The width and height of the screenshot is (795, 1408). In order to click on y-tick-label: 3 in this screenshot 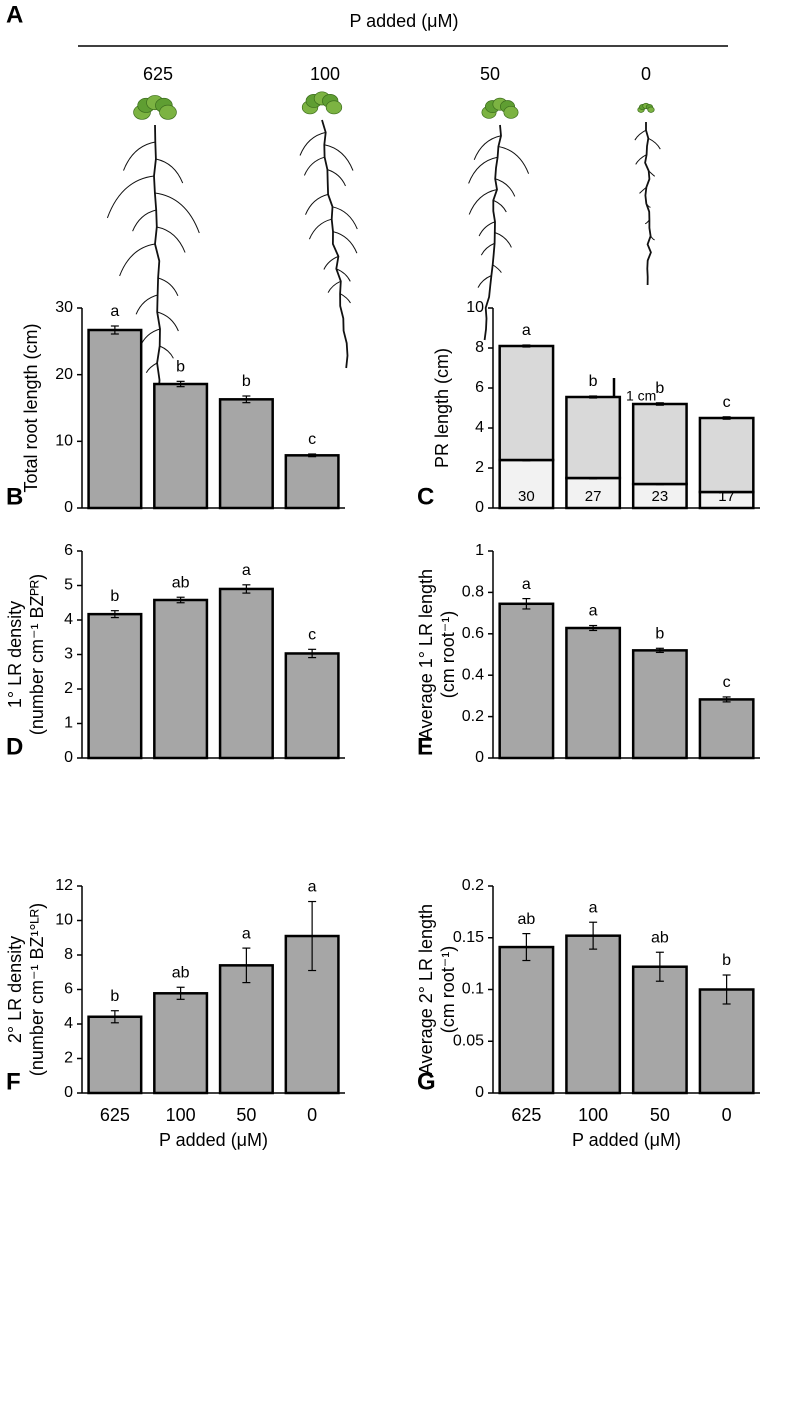, I will do `click(68, 654)`.